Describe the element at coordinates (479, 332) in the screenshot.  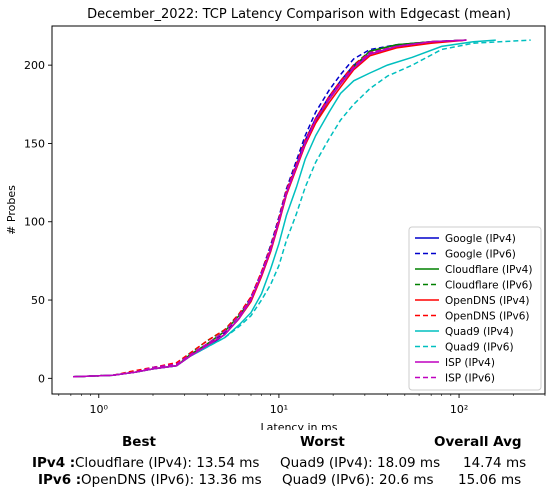
I see `legend-label: Quad9 (IPv4)` at that location.